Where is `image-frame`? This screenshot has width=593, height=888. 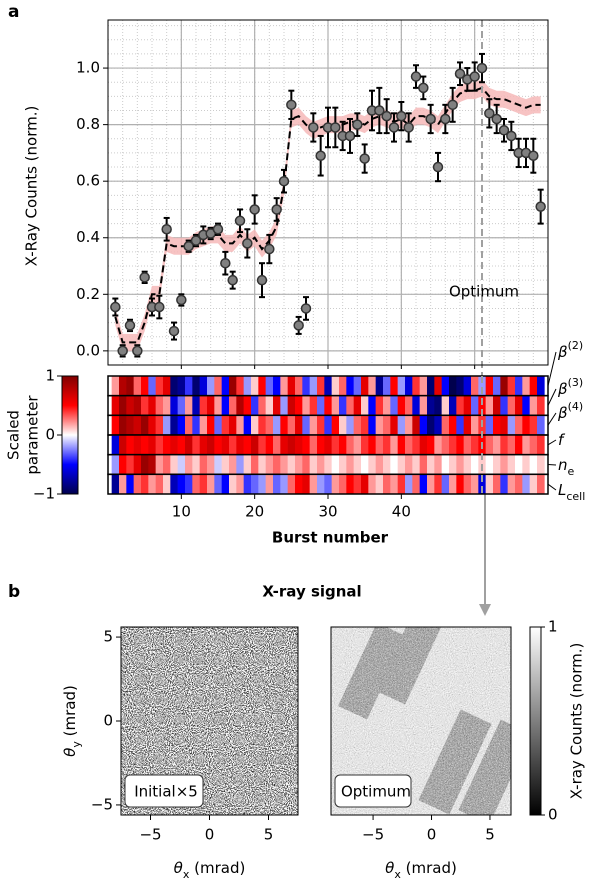
image-frame is located at coordinates (421, 721).